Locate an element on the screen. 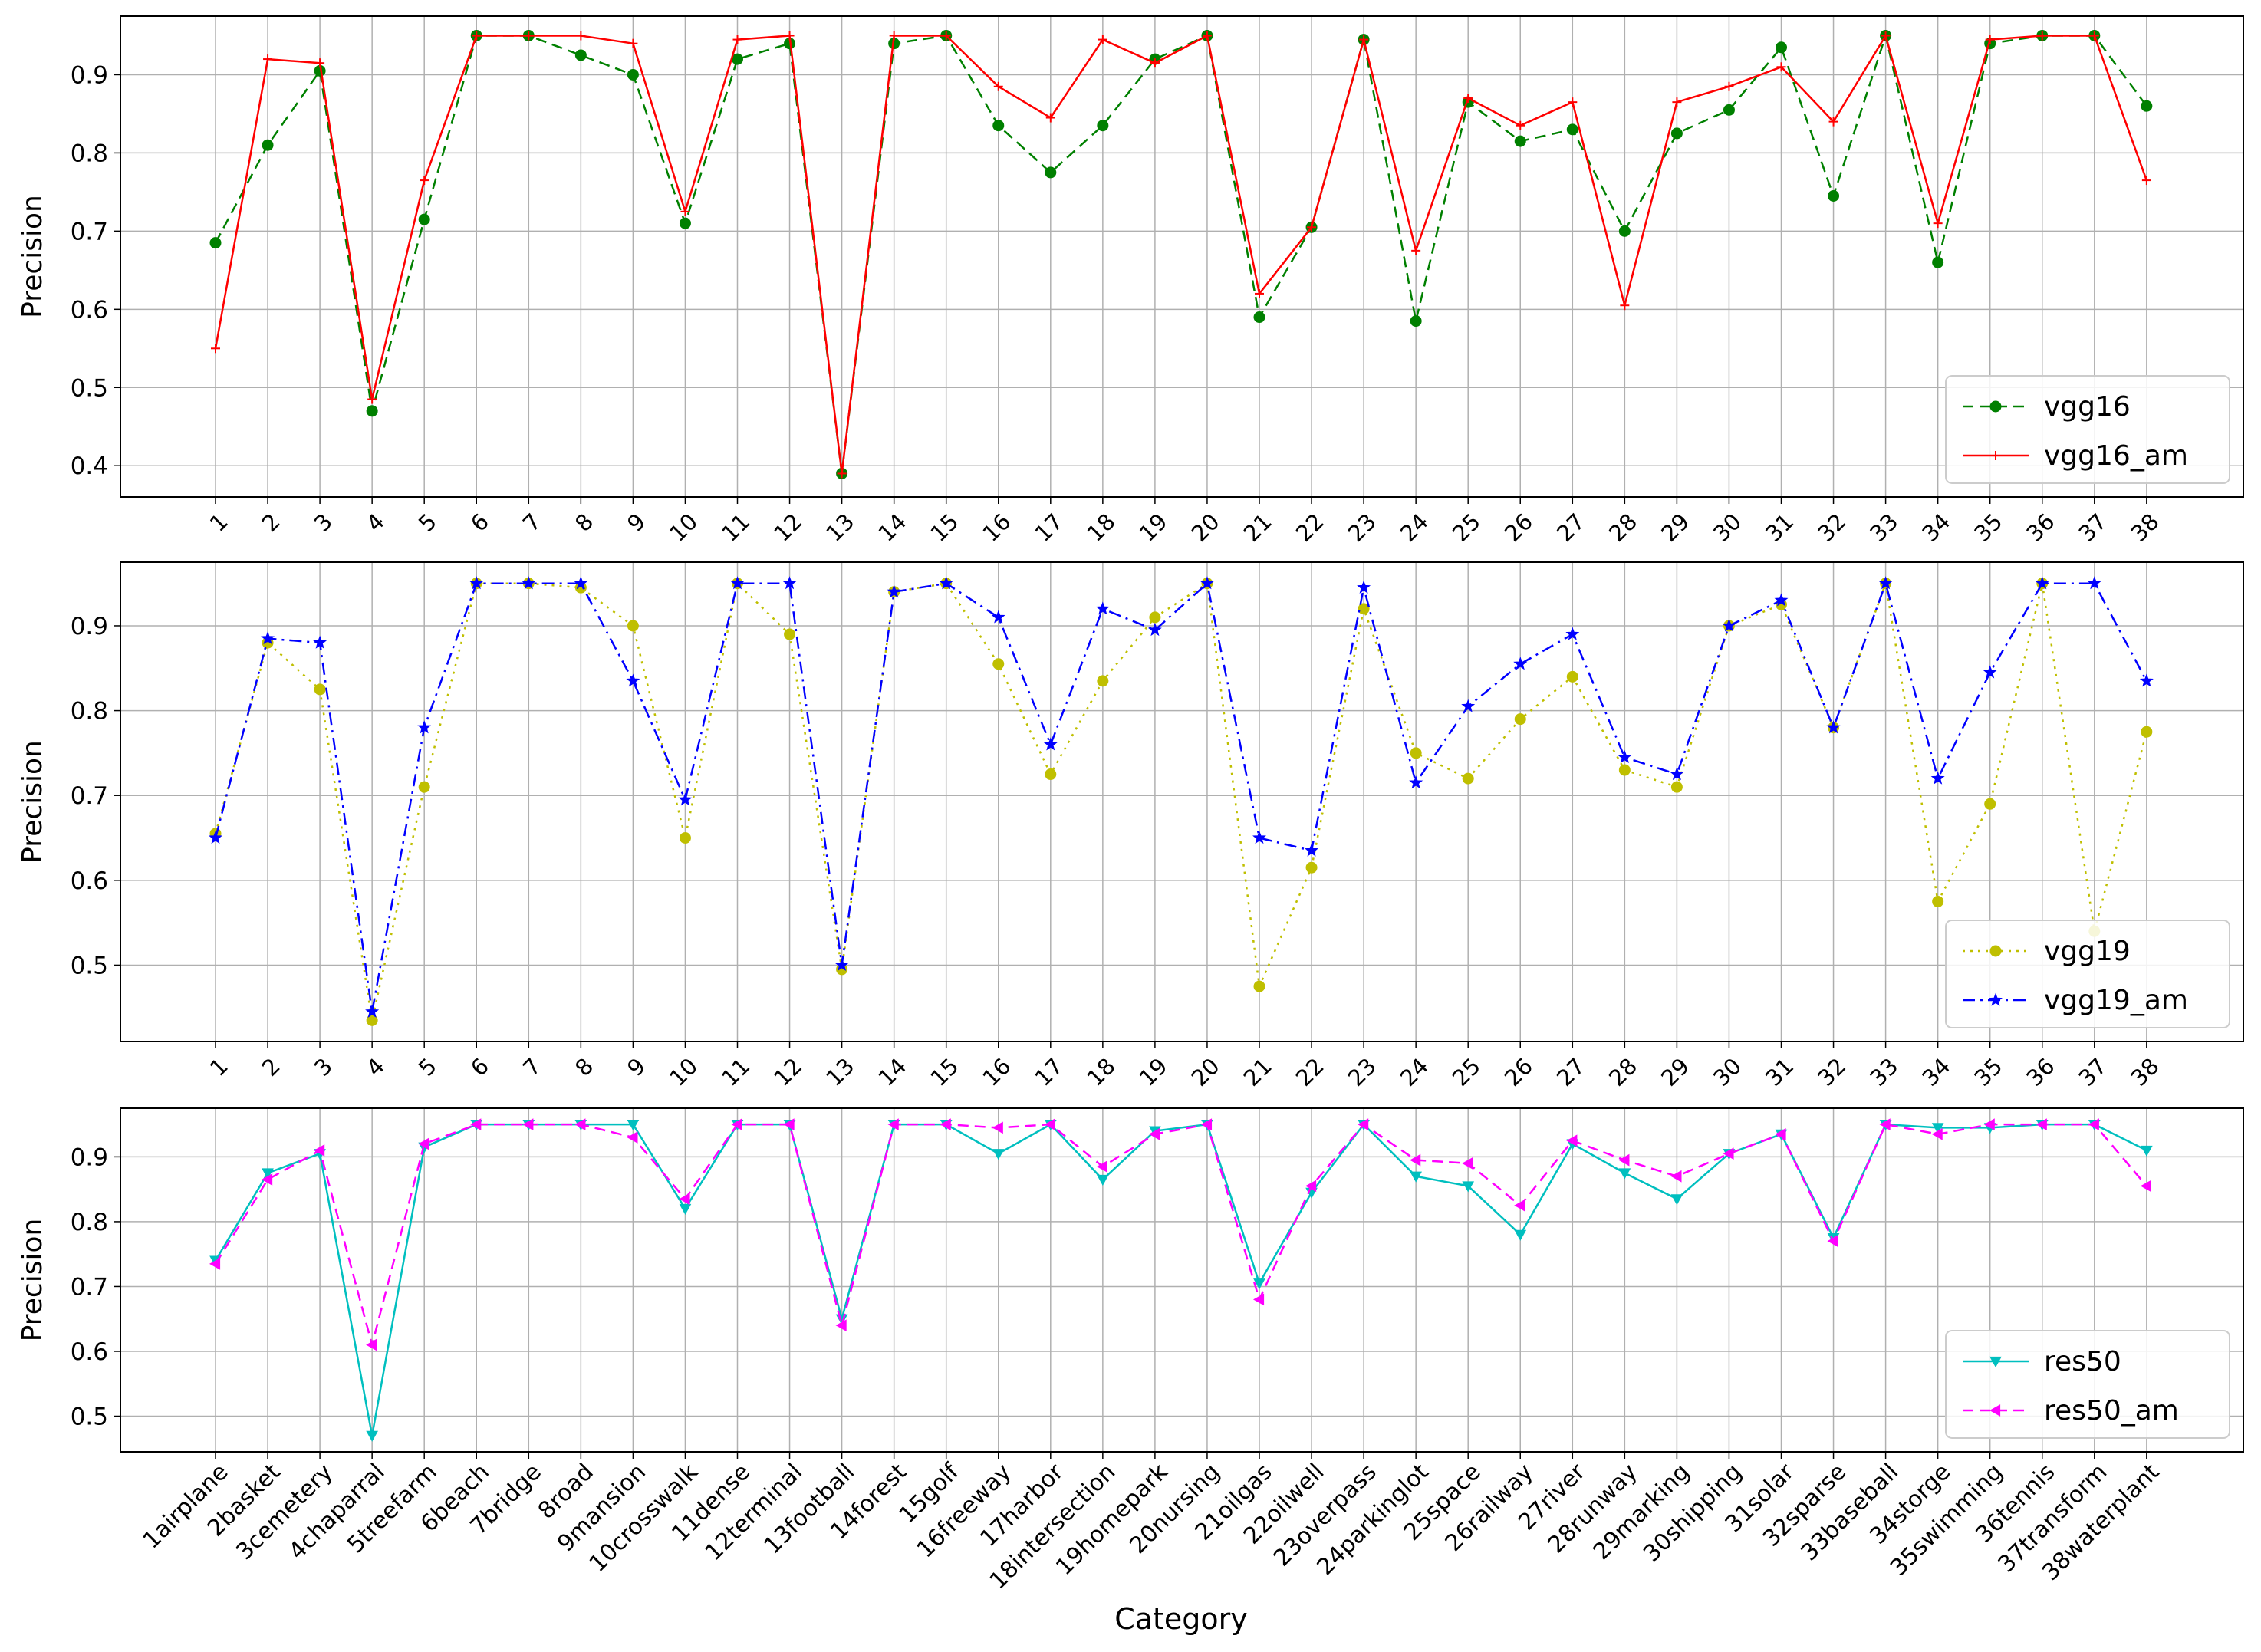 The width and height of the screenshot is (2261, 1652). x-tick-label: 37 is located at coordinates (2093, 1072).